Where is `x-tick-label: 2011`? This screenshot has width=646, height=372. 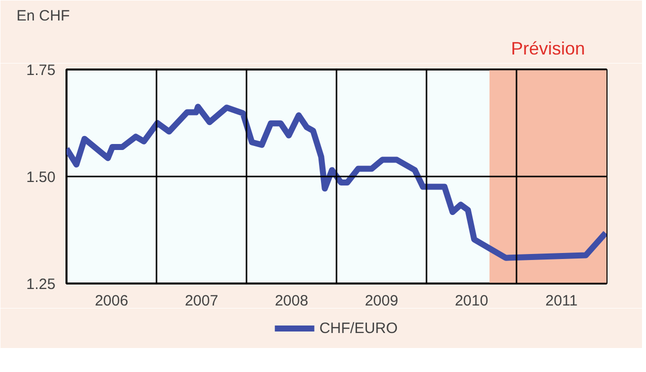
x-tick-label: 2011 is located at coordinates (561, 301).